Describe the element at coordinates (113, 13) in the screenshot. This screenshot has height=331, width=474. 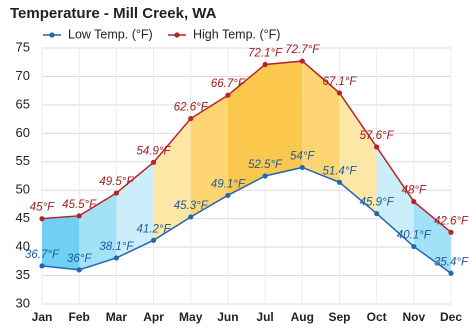
I see `chart-title: Temperature - Mill Creek, WA` at that location.